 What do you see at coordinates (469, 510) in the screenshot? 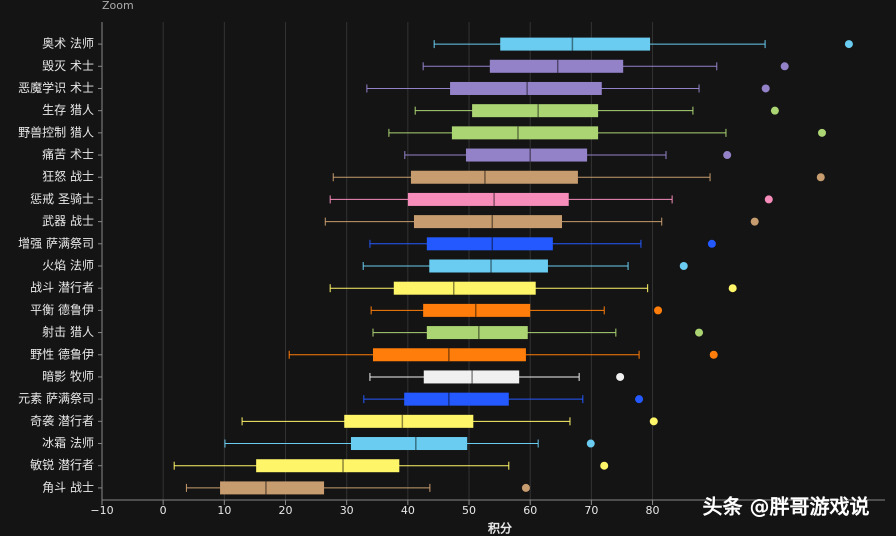
I see `x-tick-label: 50` at bounding box center [469, 510].